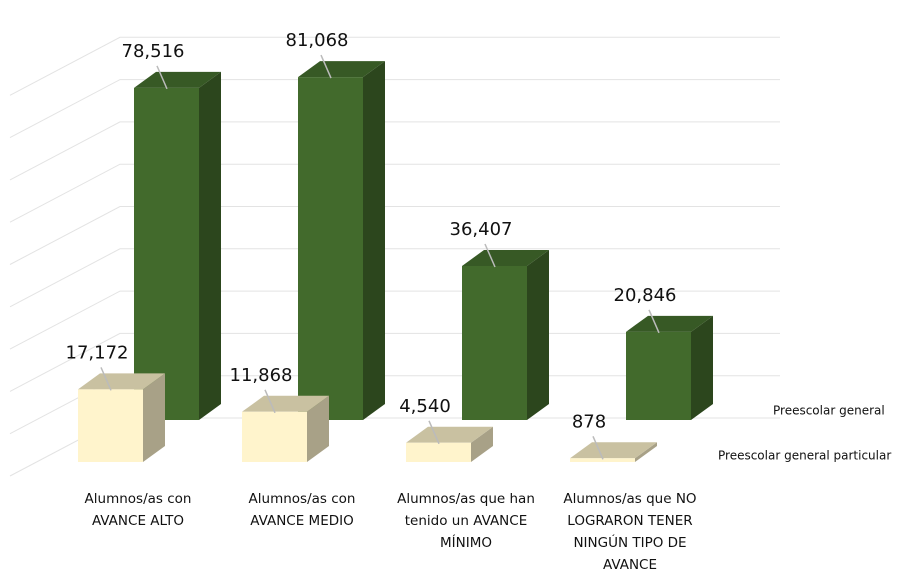 The width and height of the screenshot is (915, 575). I want to click on data-label: 20,846, so click(645, 295).